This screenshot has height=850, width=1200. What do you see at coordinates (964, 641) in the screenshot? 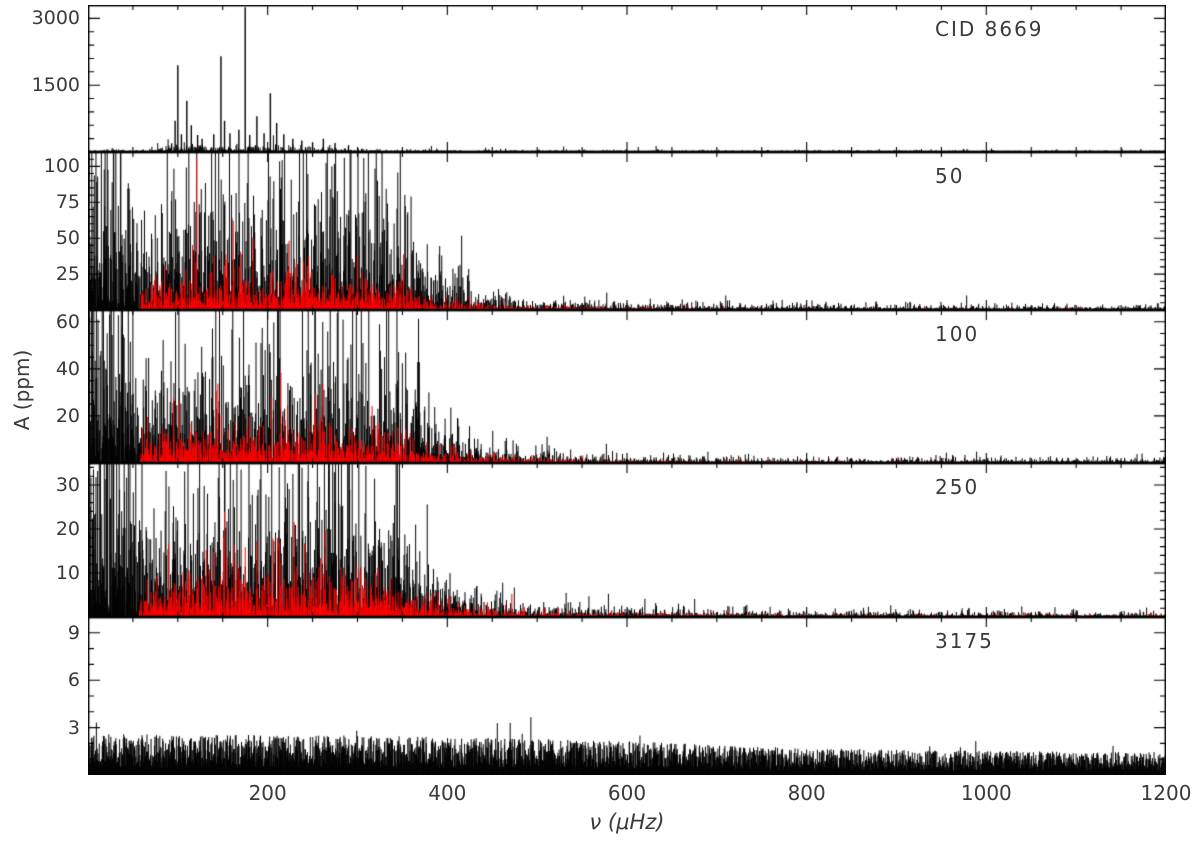
I see `panel-label: 3175` at bounding box center [964, 641].